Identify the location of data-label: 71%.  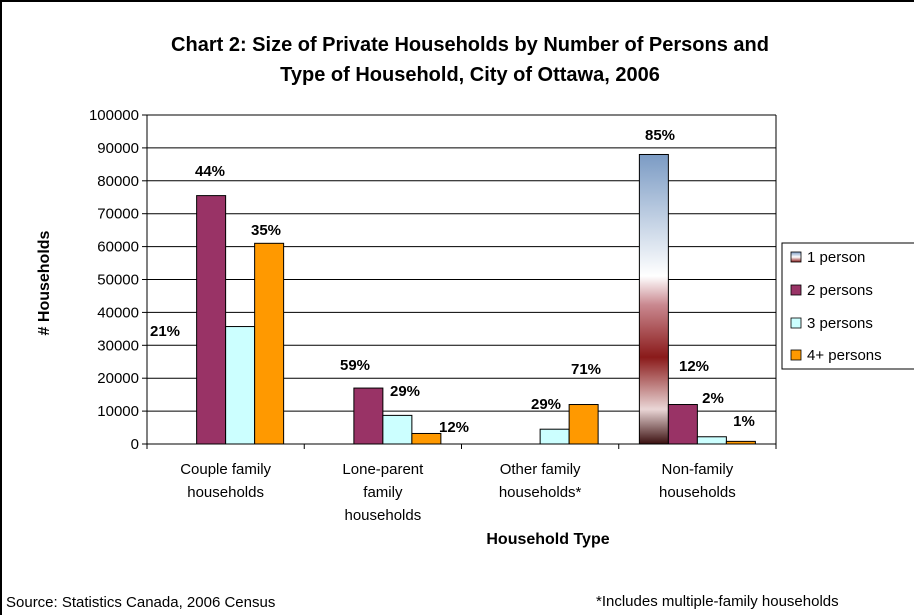
(586, 369).